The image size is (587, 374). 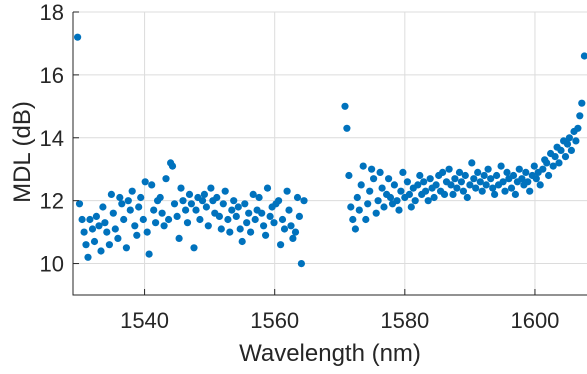 I want to click on y-tick-label: 12, so click(x=52, y=201).